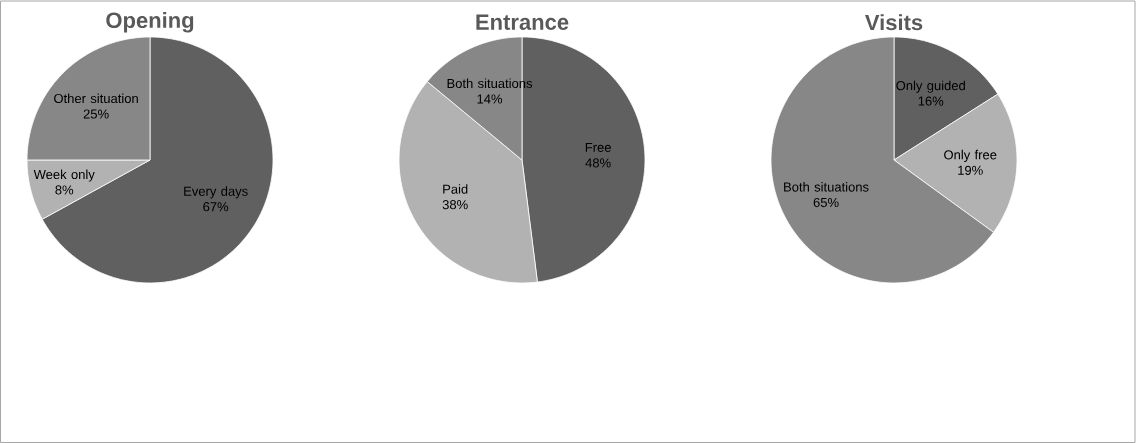 The height and width of the screenshot is (443, 1136). What do you see at coordinates (455, 205) in the screenshot?
I see `data-label: 38%` at bounding box center [455, 205].